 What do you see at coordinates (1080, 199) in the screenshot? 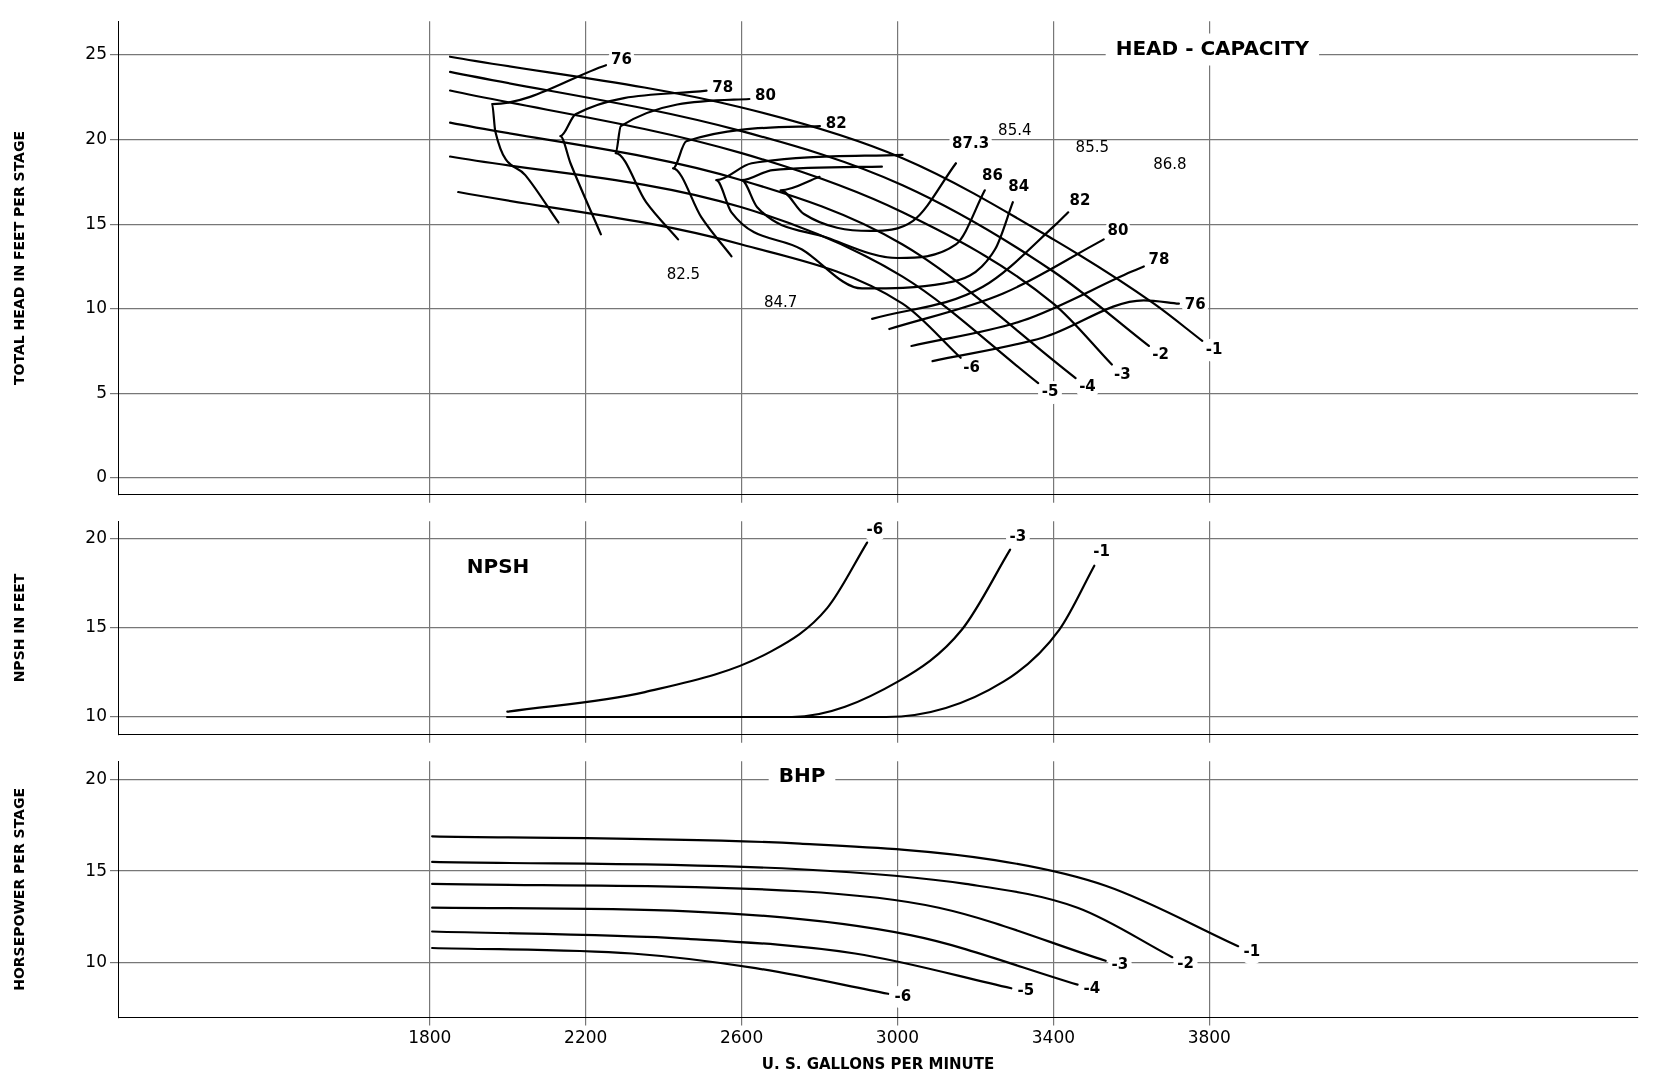
I see `series-label: 82` at bounding box center [1080, 199].